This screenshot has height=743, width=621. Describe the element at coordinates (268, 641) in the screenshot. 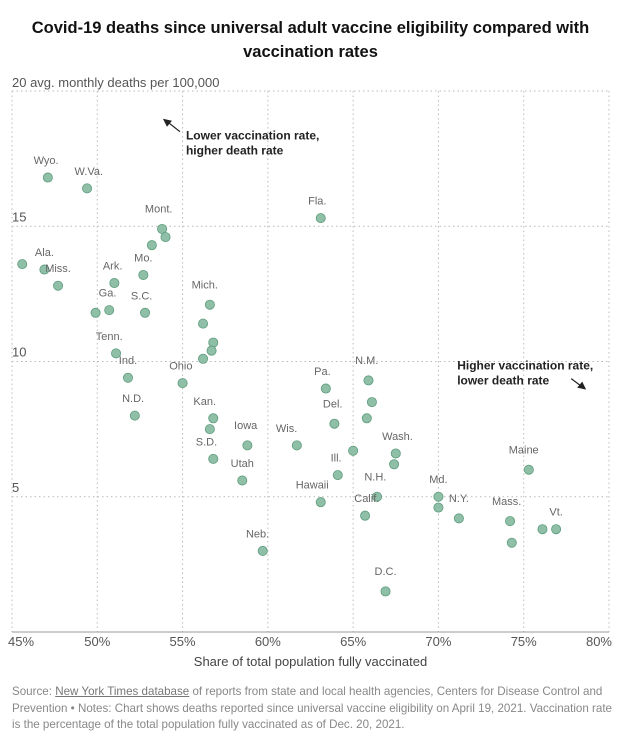

I see `x-tick-label: 60%` at that location.